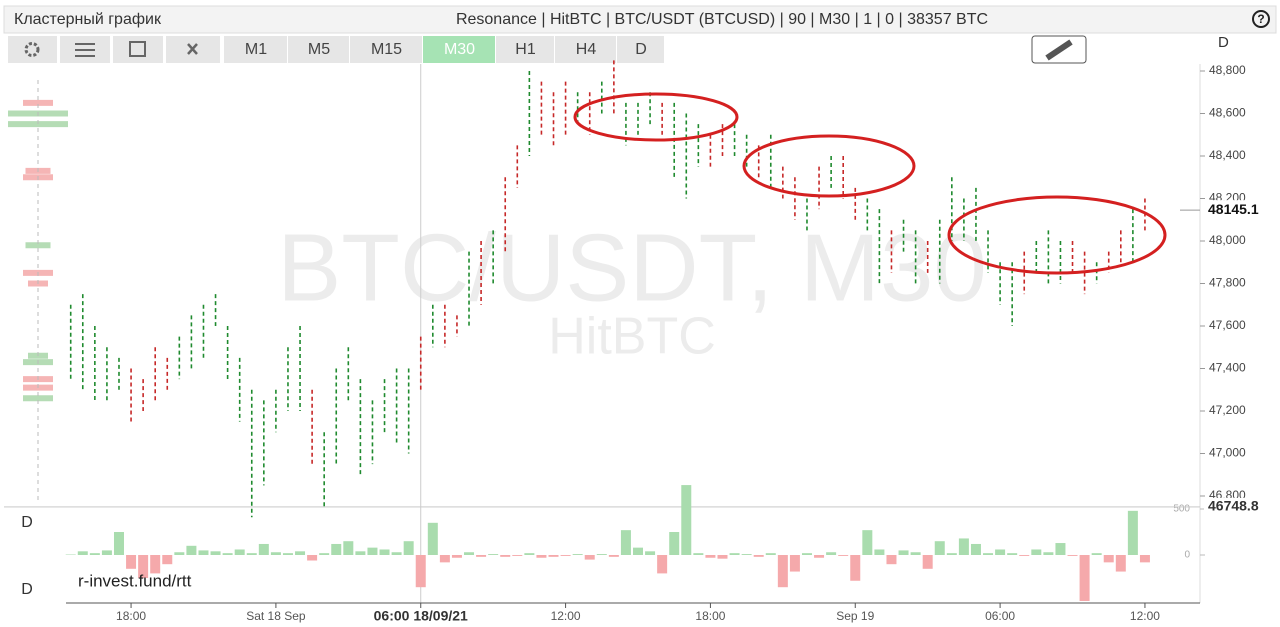 The width and height of the screenshot is (1280, 627). What do you see at coordinates (1181, 509) in the screenshot?
I see `y2-tick-label: 500` at bounding box center [1181, 509].